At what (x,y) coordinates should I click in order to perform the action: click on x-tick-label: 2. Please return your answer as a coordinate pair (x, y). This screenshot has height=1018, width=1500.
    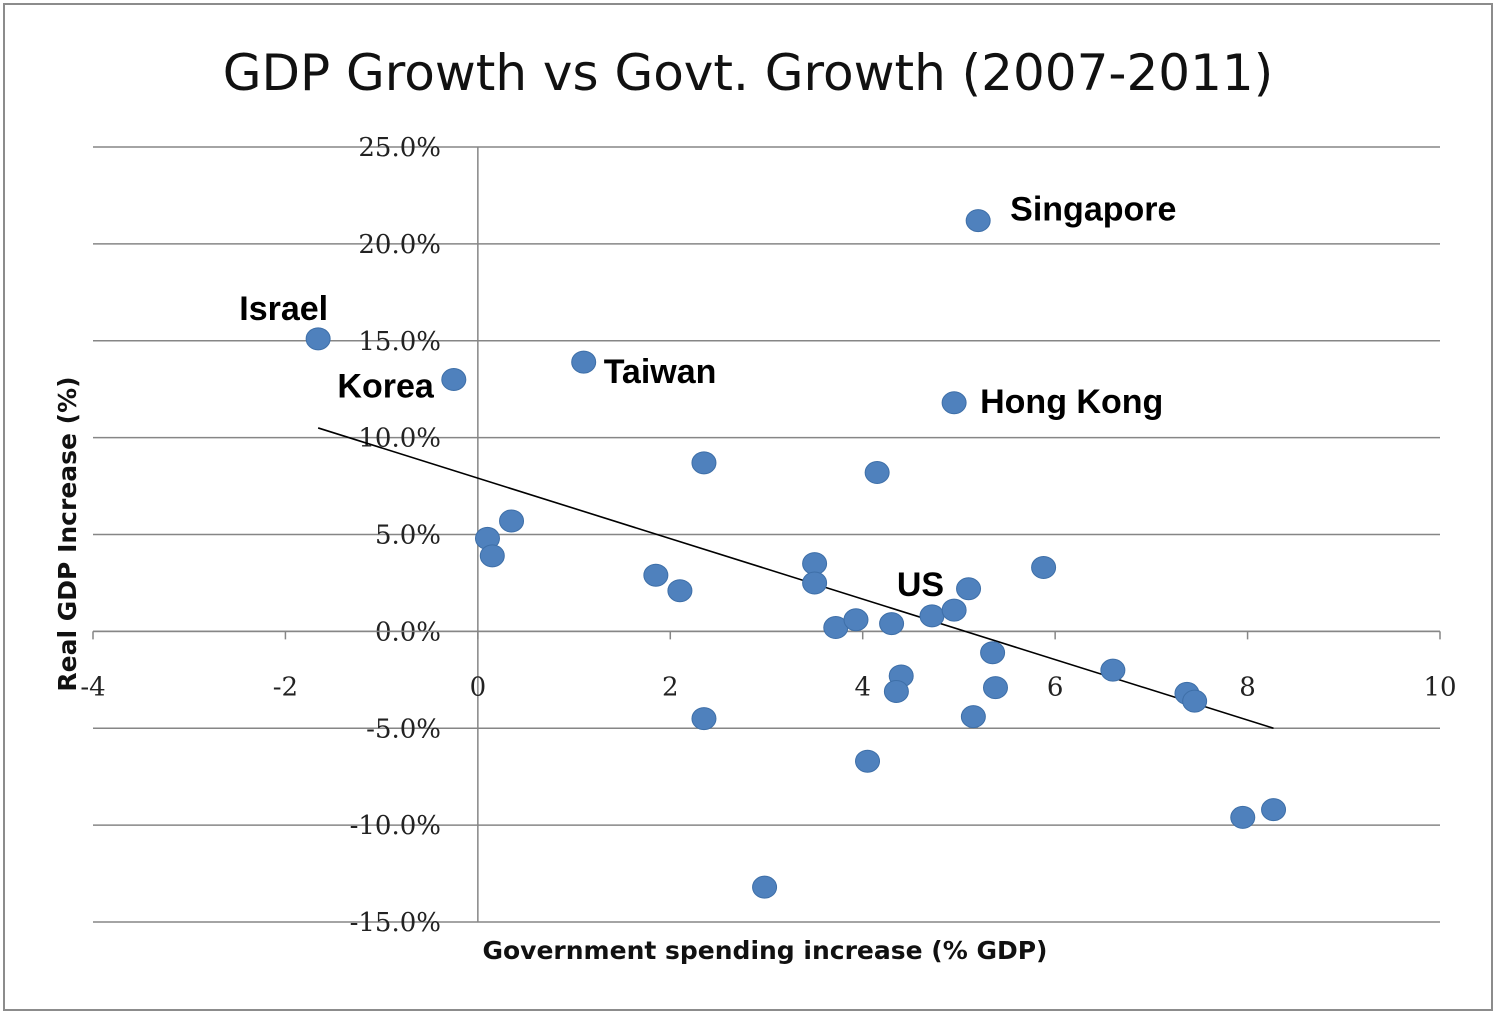
    Looking at the image, I should click on (670, 687).